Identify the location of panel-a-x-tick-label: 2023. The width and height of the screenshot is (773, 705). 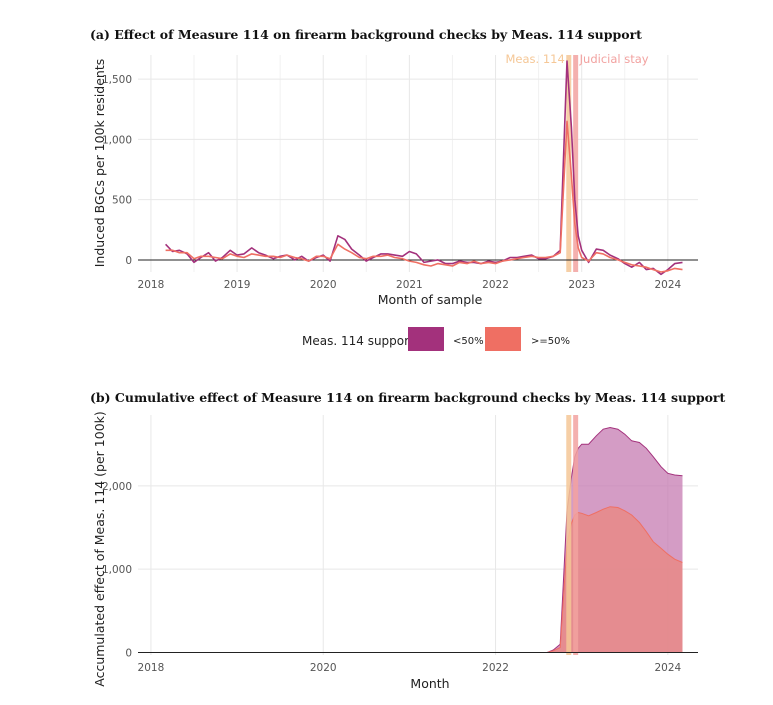
(581, 285).